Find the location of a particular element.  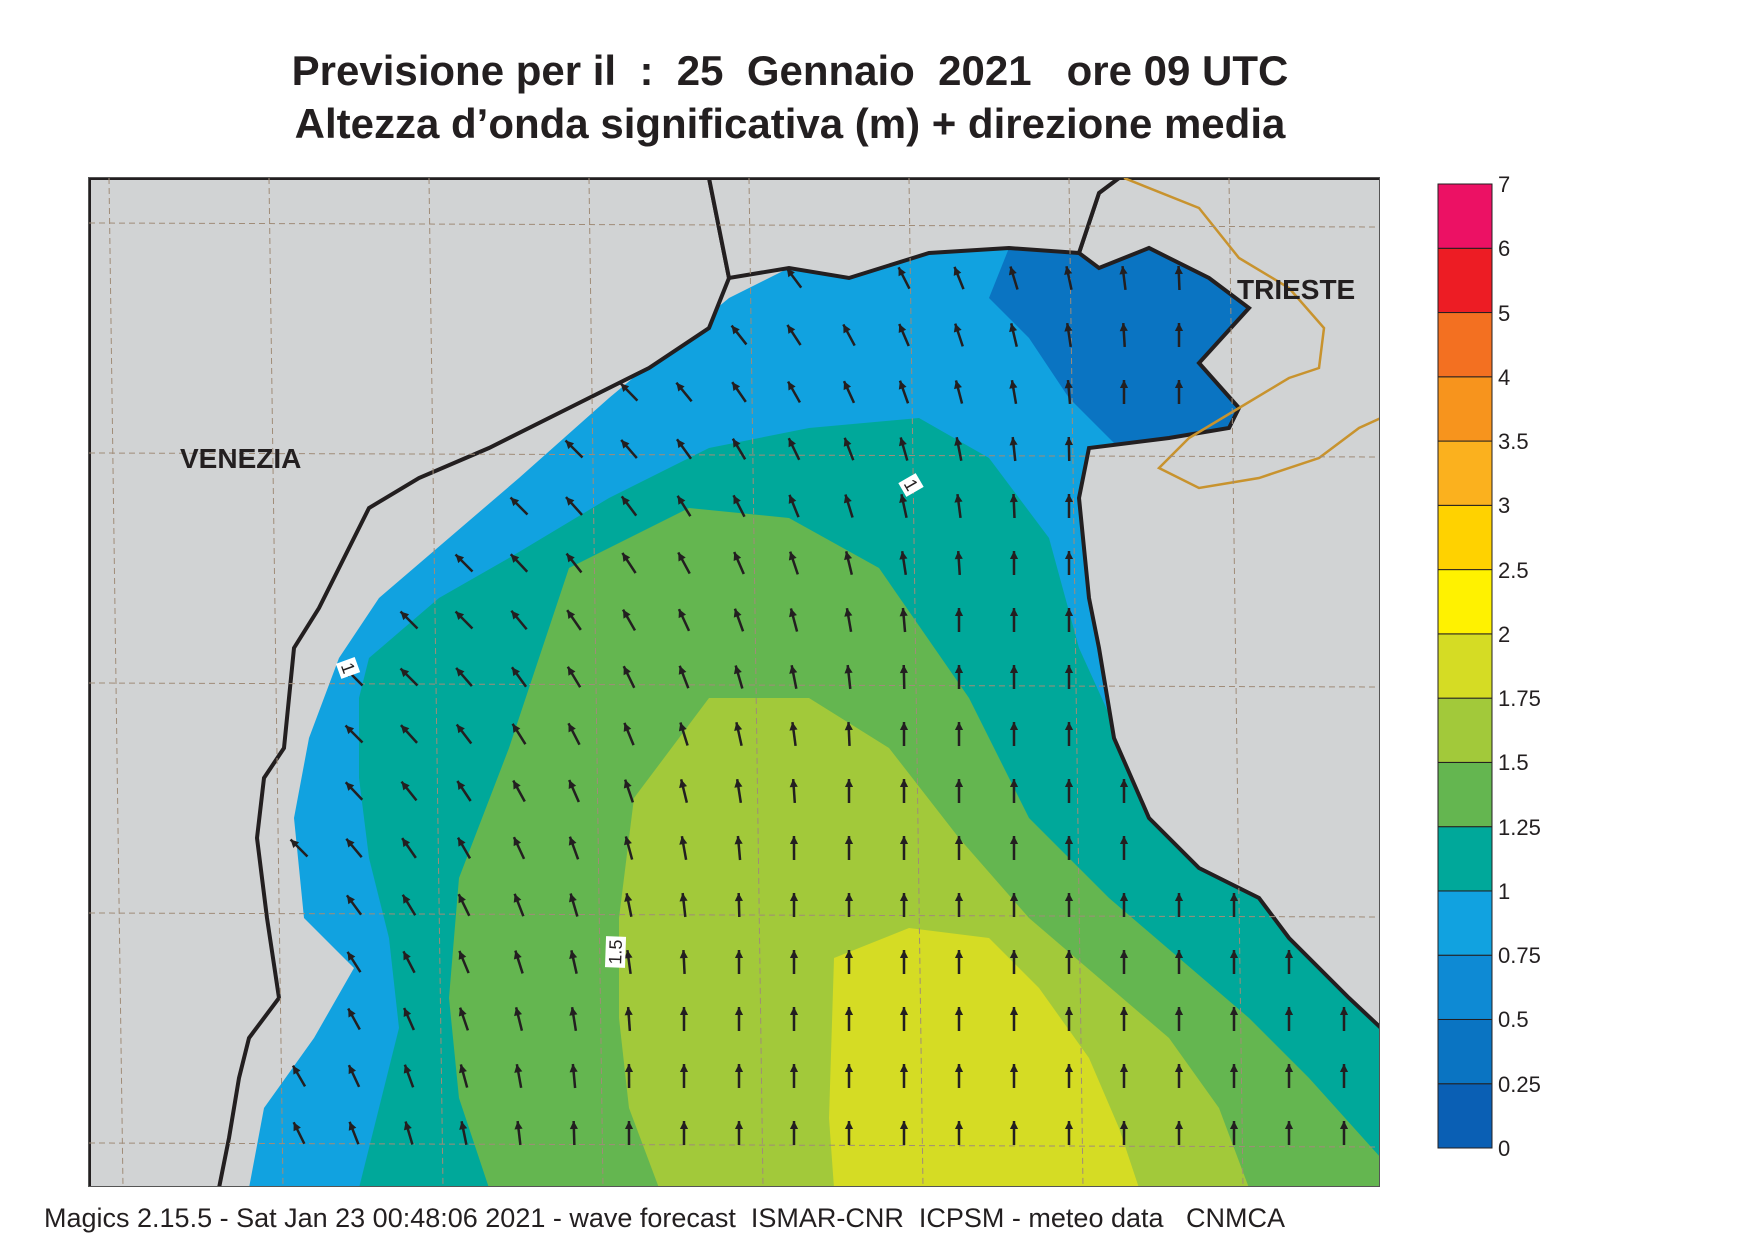

land-north-coast is located at coordinates (914, 229).